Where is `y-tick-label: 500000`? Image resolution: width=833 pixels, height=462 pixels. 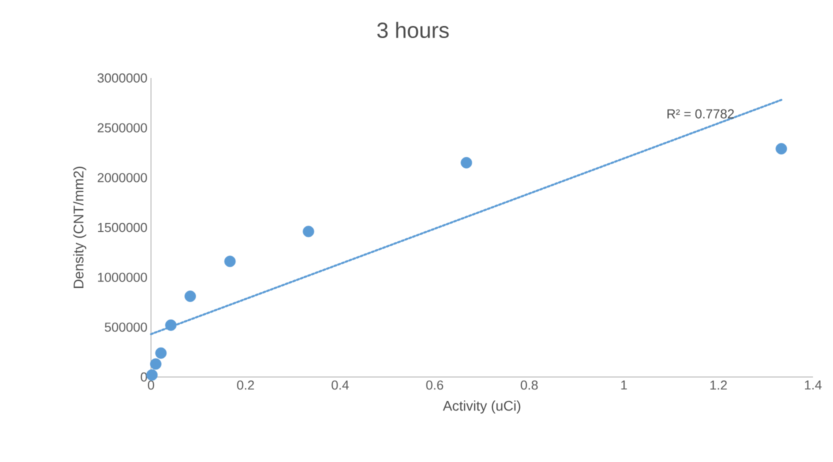
y-tick-label: 500000 is located at coordinates (125, 327).